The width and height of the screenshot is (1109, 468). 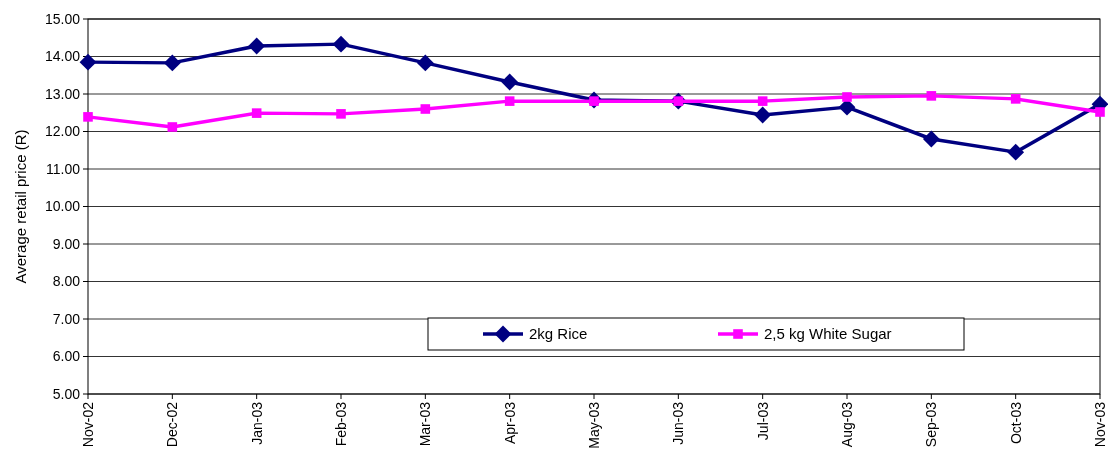 I want to click on legend-label: 2,5 kg White Sugar, so click(x=828, y=334).